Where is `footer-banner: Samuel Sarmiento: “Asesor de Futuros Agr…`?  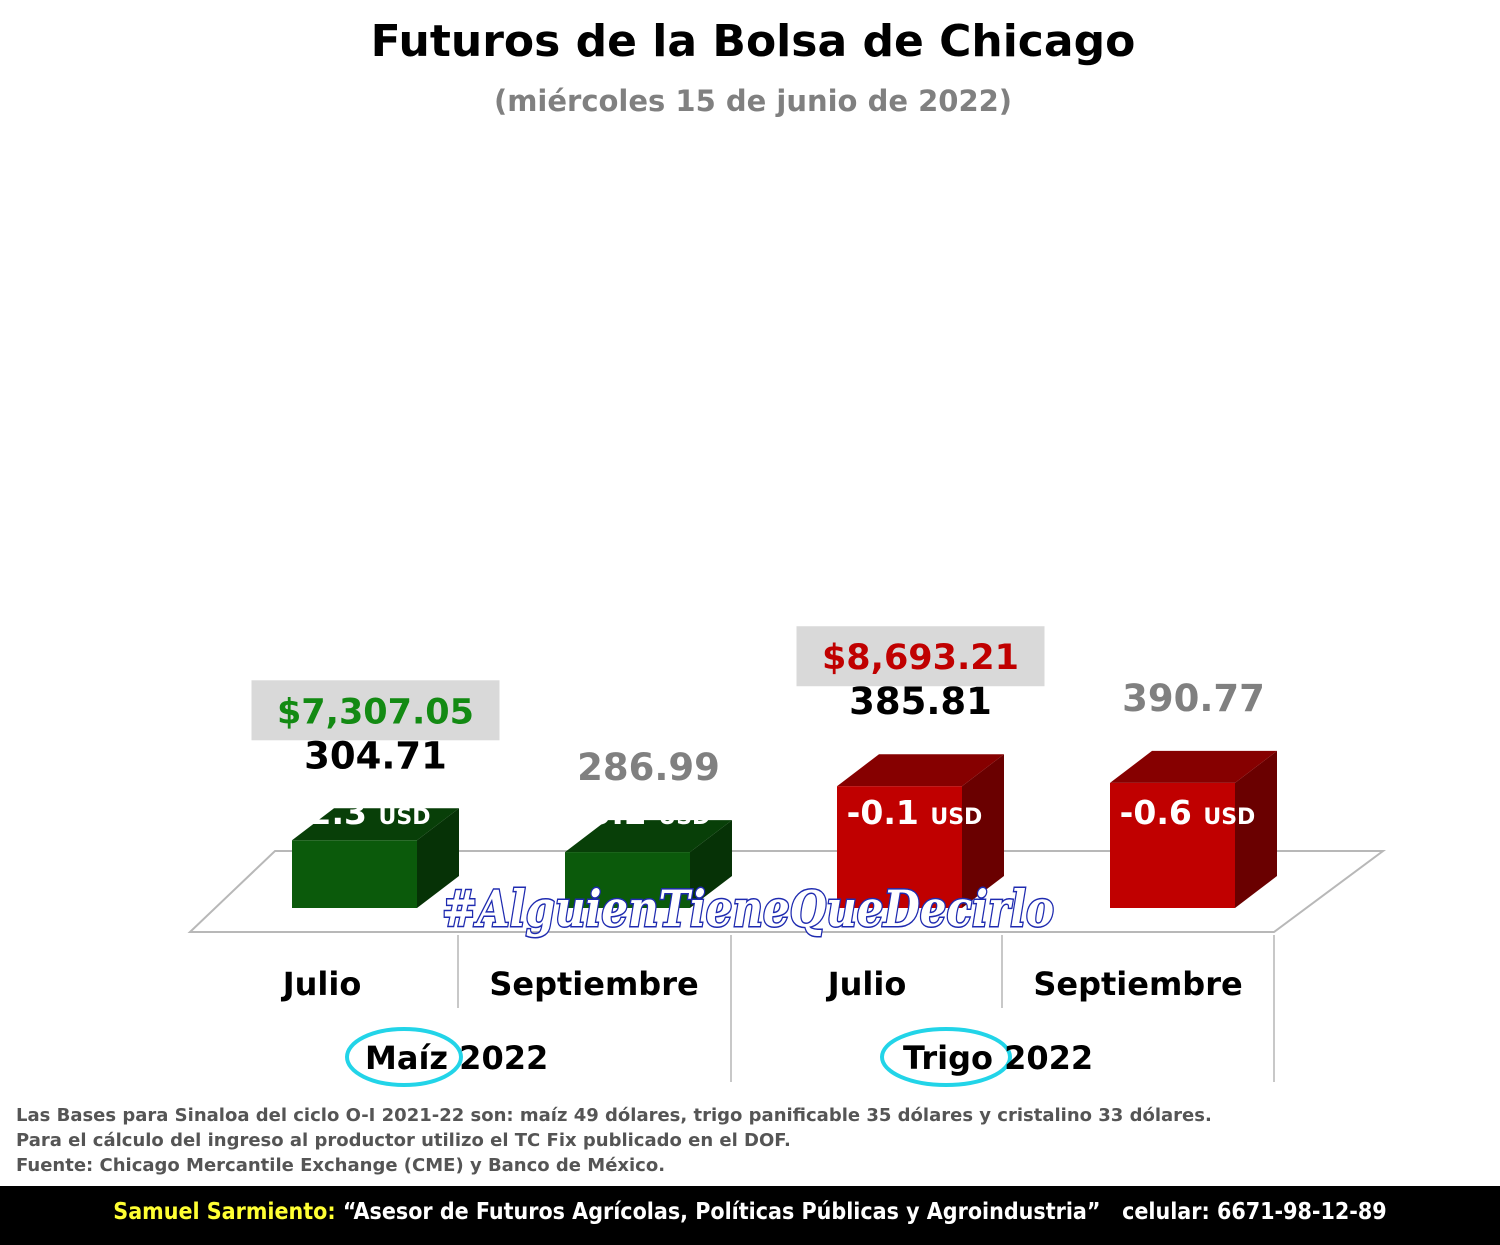 footer-banner: Samuel Sarmiento: “Asesor de Futuros Agr… is located at coordinates (750, 1215).